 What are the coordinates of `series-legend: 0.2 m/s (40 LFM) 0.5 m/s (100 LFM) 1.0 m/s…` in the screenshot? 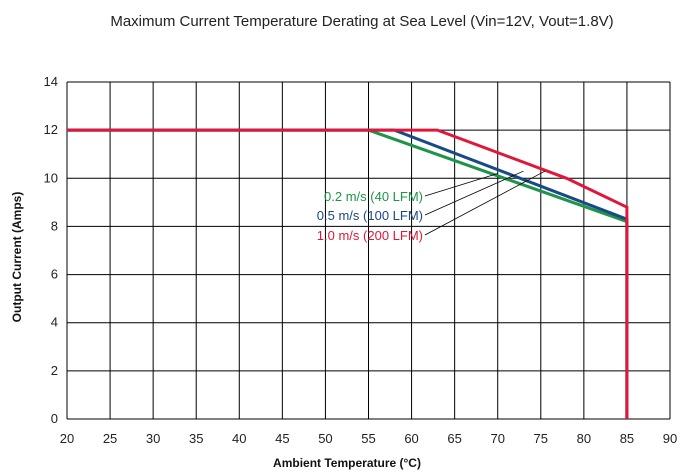 It's located at (370, 216).